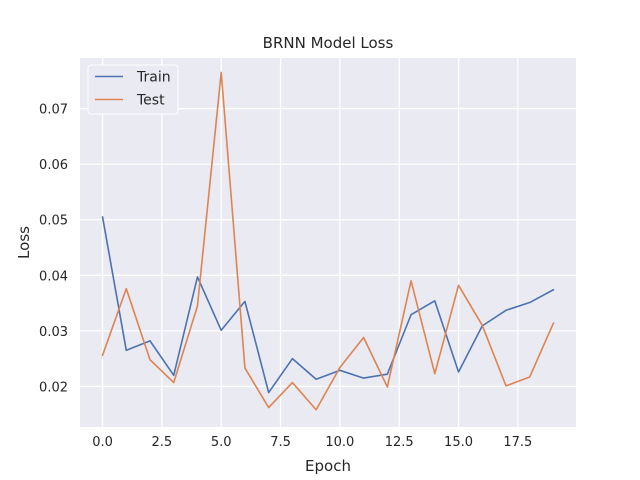  Describe the element at coordinates (150, 101) in the screenshot. I see `legend-label-test: Test` at that location.